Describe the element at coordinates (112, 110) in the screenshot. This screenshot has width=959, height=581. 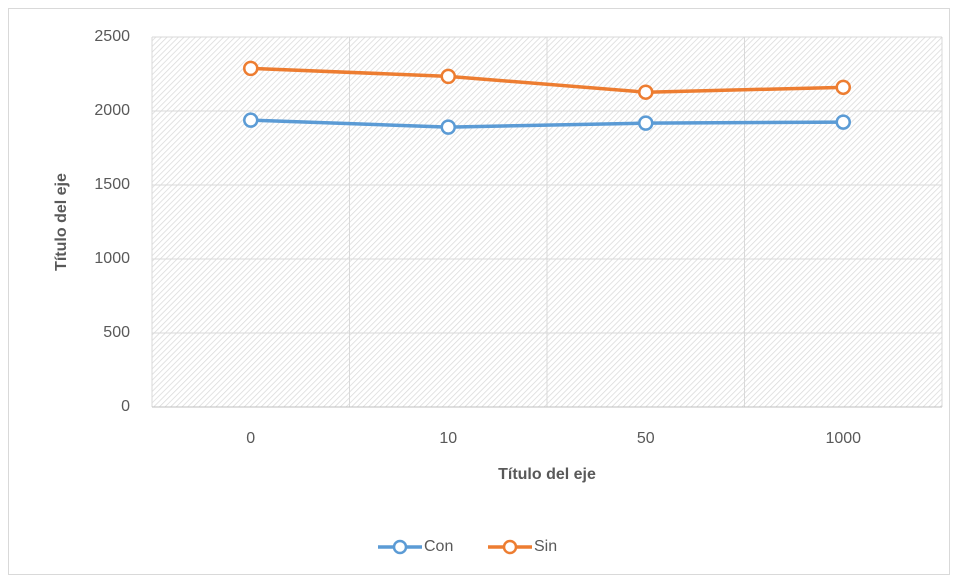
I see `y-tick-label: 2000` at that location.